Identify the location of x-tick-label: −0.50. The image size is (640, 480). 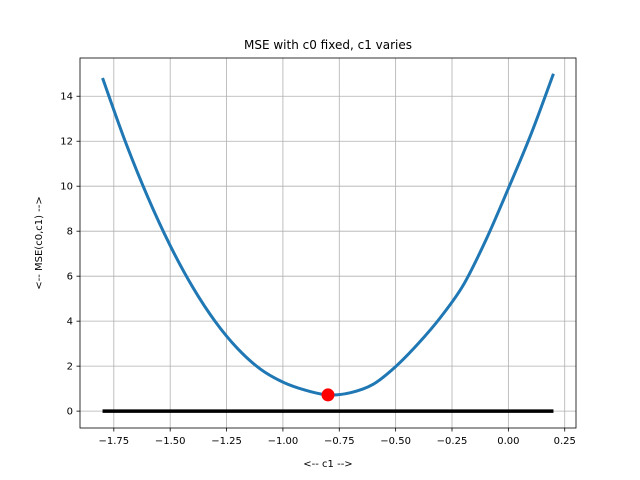
(395, 441).